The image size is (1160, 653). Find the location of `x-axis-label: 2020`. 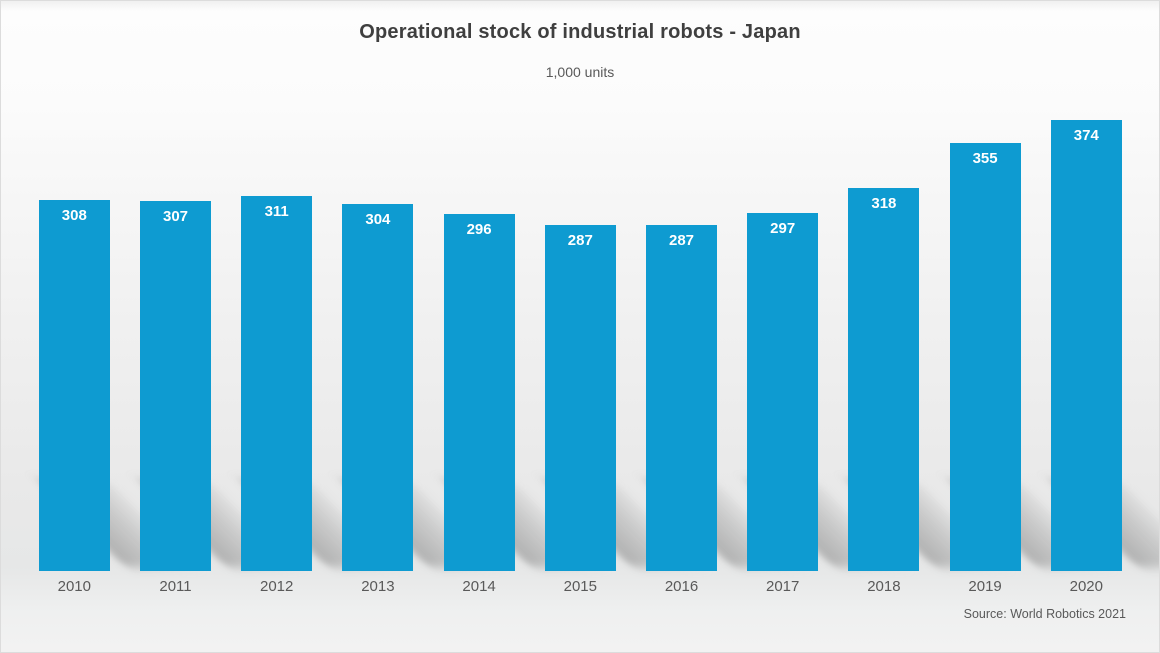

x-axis-label: 2020 is located at coordinates (1086, 586).